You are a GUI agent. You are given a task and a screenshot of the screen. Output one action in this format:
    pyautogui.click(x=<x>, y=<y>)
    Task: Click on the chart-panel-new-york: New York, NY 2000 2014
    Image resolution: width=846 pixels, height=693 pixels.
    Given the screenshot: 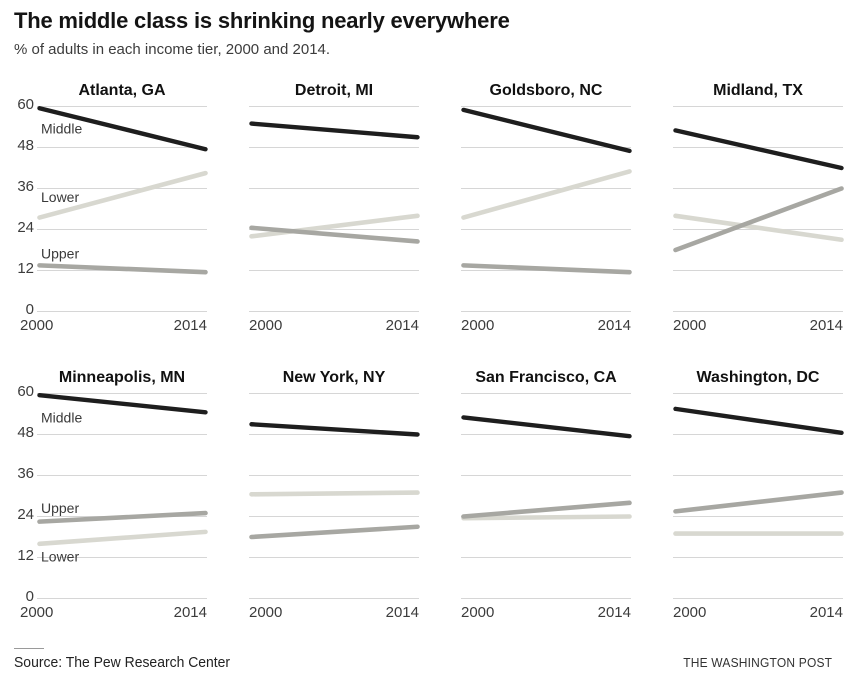 What is the action you would take?
    pyautogui.click(x=334, y=494)
    